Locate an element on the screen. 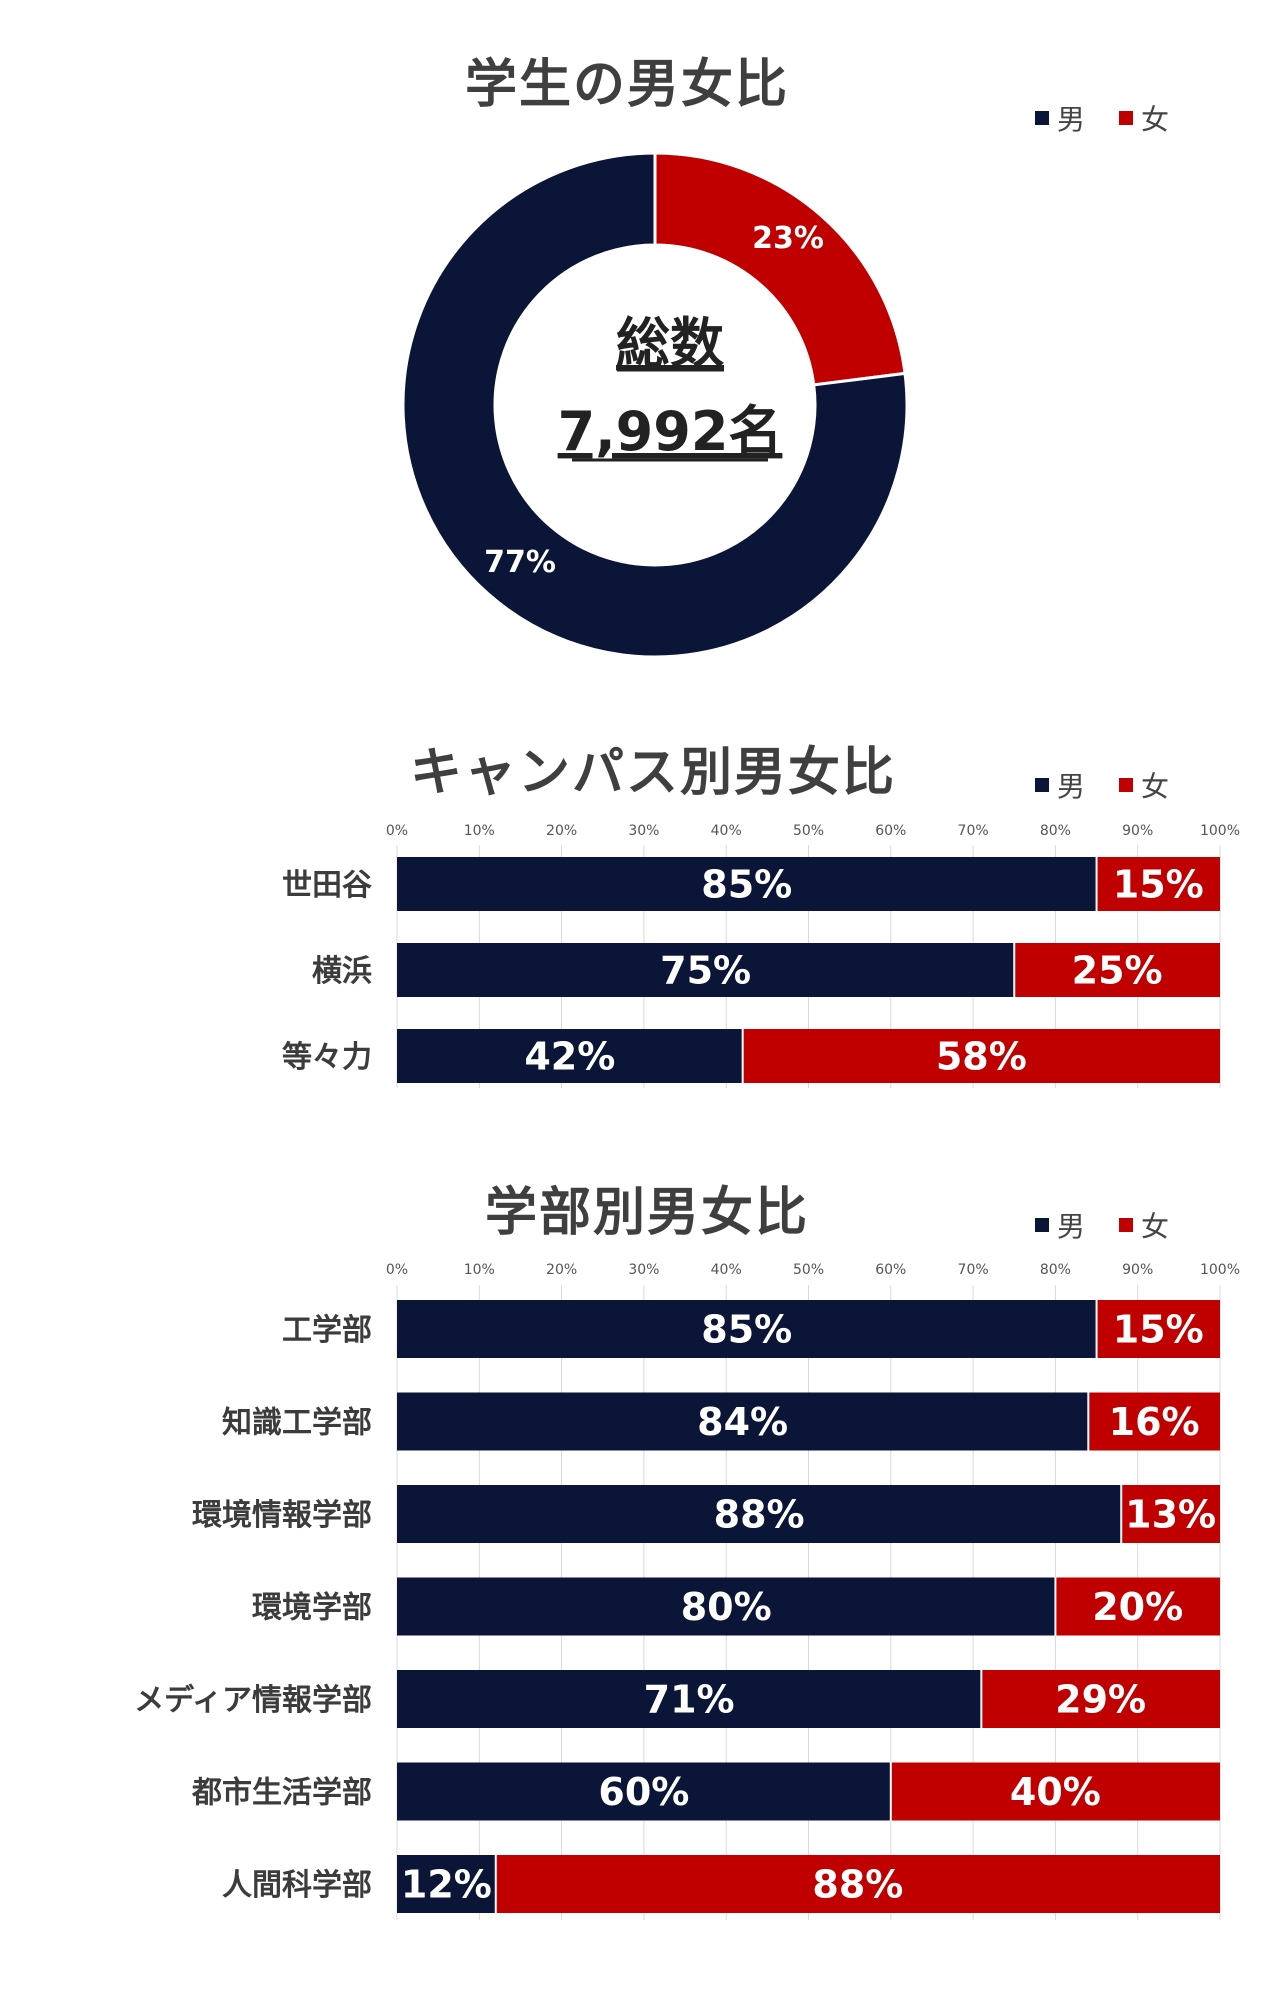 Image resolution: width=1280 pixels, height=1990 pixels. bar-label-female: 13% is located at coordinates (1170, 1515).